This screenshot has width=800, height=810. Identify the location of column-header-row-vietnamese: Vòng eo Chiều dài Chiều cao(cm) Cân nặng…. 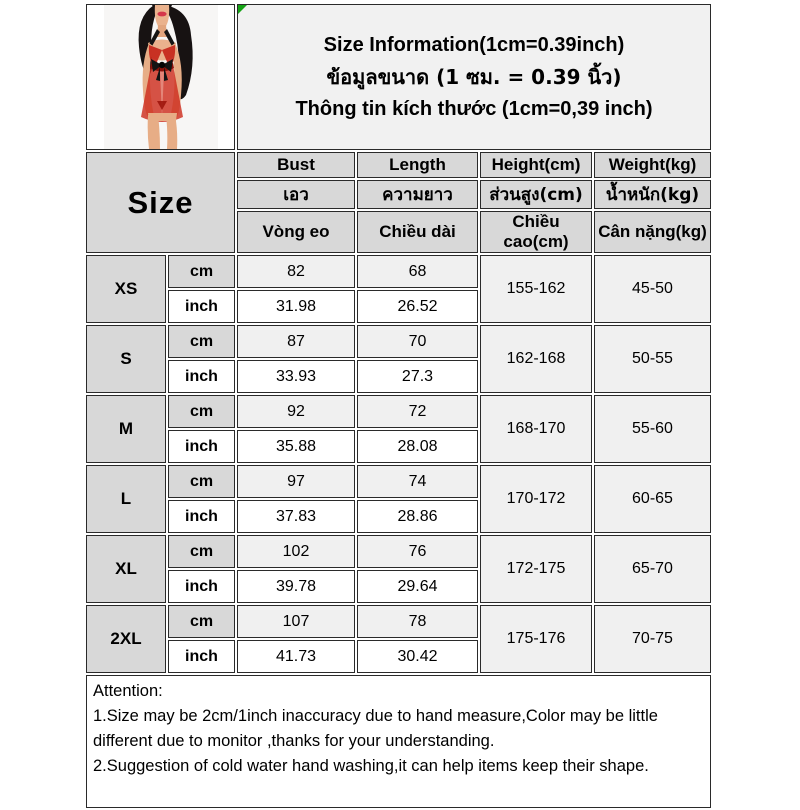
(398, 232).